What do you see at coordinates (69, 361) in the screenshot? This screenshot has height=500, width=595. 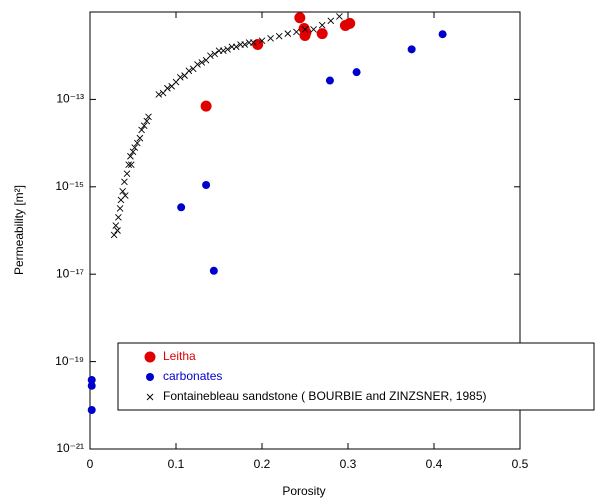 I see `y-tick-label: 10⁻¹⁹` at bounding box center [69, 361].